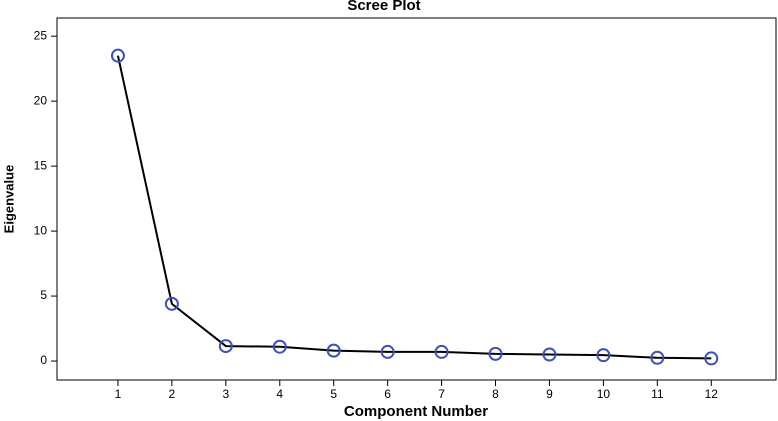 Image resolution: width=778 pixels, height=421 pixels. I want to click on x-tick-label: 7, so click(441, 394).